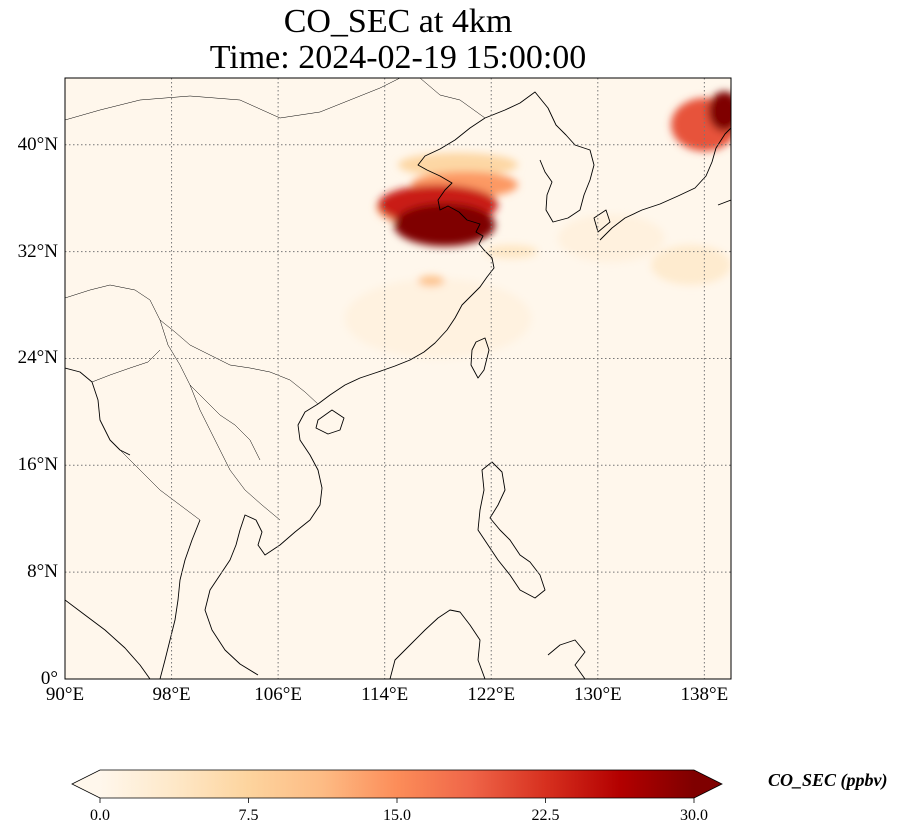  I want to click on colorbar-tick-label: 15.0, so click(397, 815).